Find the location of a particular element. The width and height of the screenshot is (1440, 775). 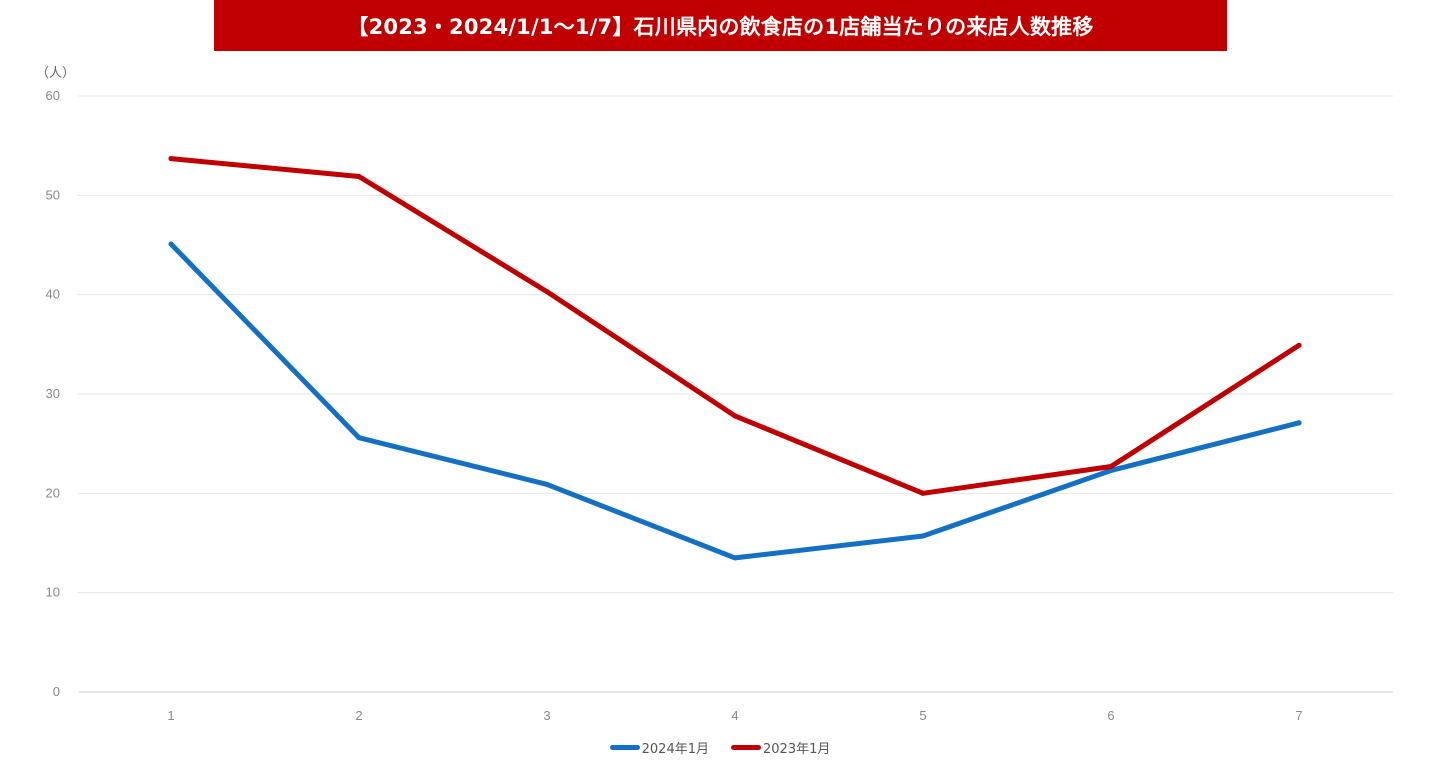

y-tick-label: 10 is located at coordinates (53, 592).